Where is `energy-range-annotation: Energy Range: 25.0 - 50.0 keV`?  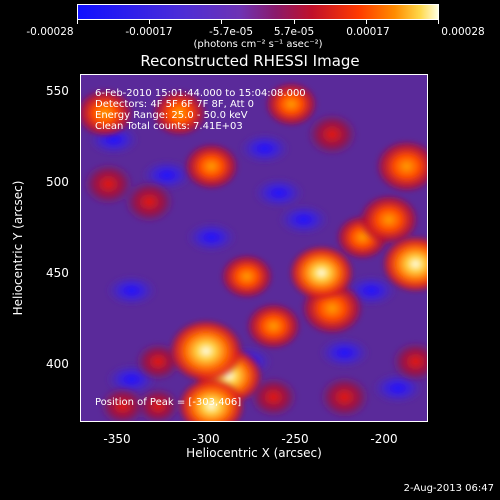
energy-range-annotation: Energy Range: 25.0 - 50.0 keV is located at coordinates (171, 115).